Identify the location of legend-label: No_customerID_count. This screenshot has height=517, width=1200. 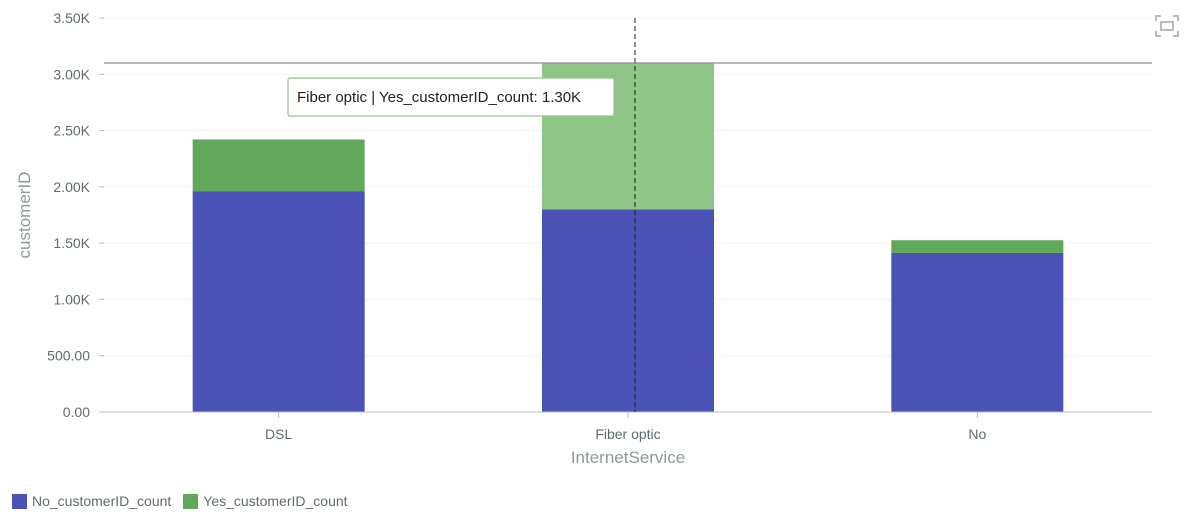
(102, 501).